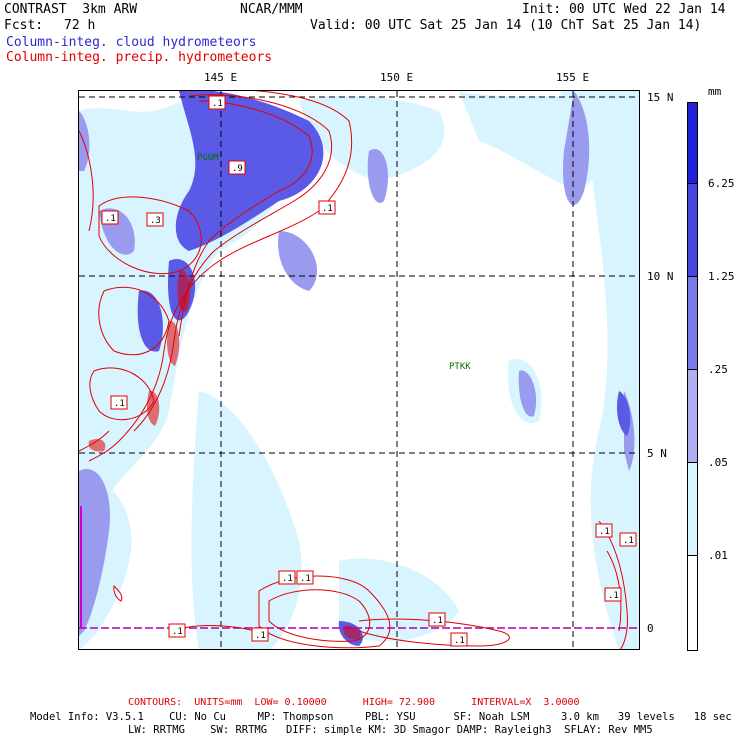  Describe the element at coordinates (650, 628) in the screenshot. I see `lat-tick-equator: 0` at that location.